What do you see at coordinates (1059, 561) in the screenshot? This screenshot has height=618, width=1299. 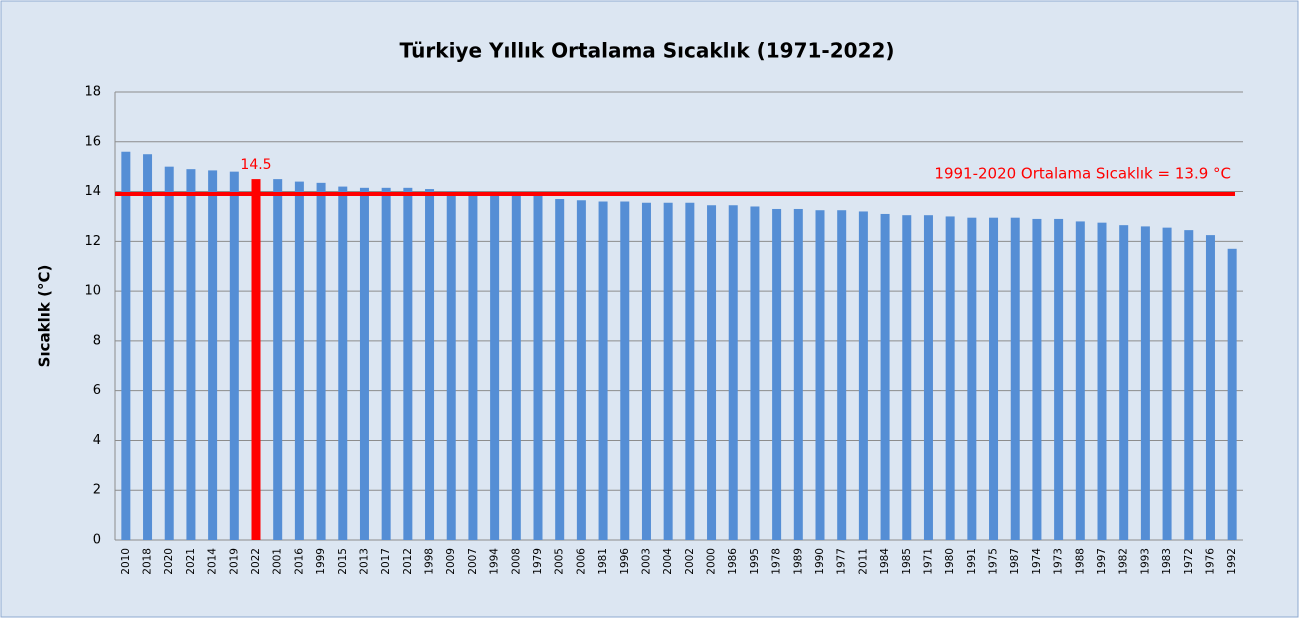 I see `x-tick-label: 1973` at bounding box center [1059, 561].